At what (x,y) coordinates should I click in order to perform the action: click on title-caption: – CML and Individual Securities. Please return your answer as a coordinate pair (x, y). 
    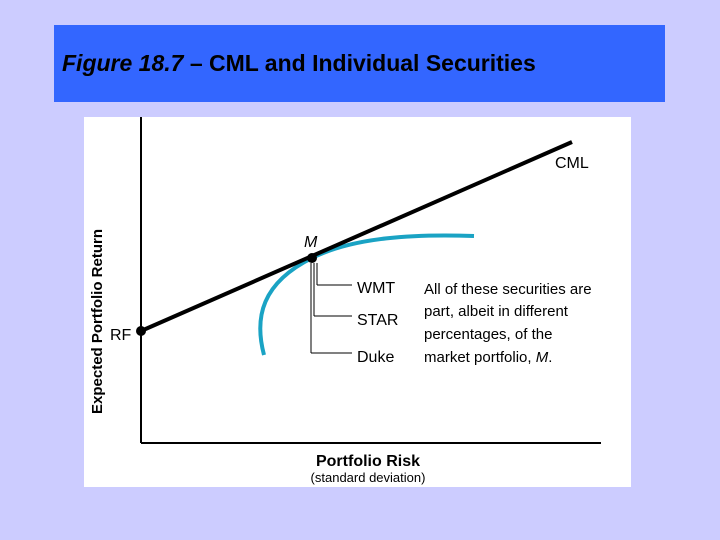
    Looking at the image, I should click on (359, 63).